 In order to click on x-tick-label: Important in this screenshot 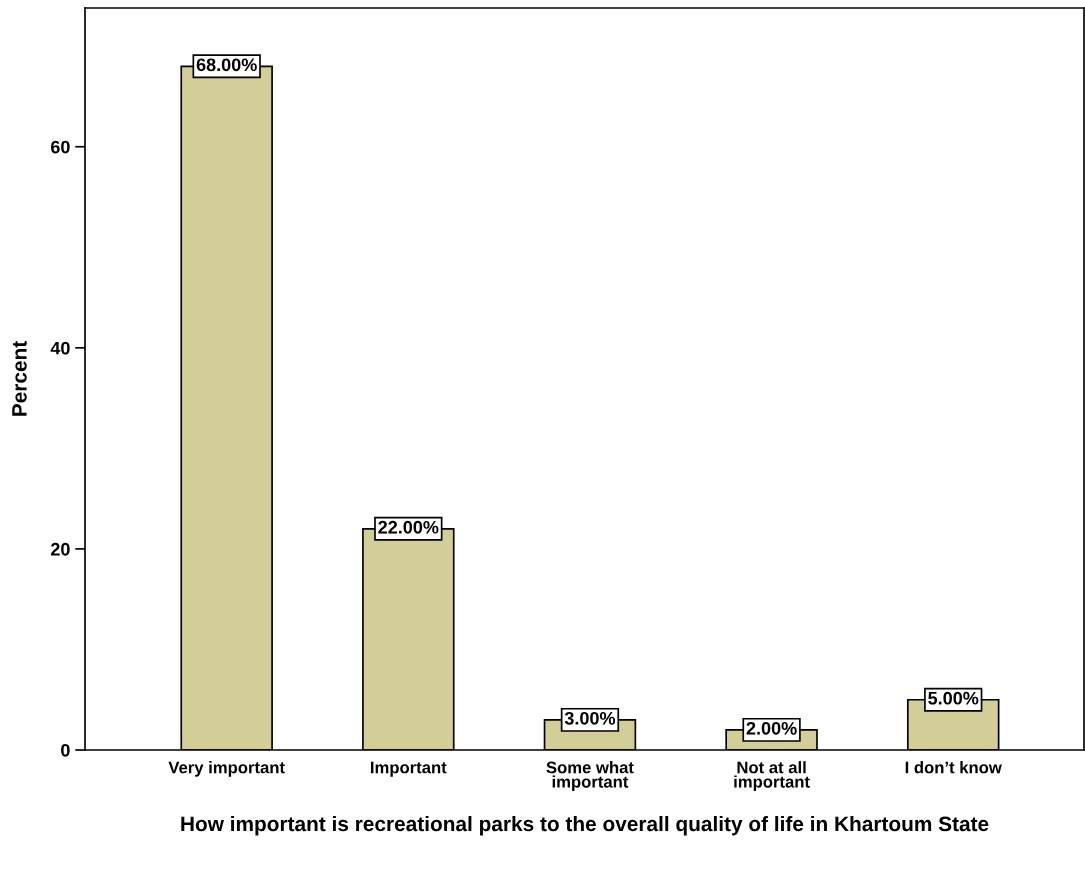, I will do `click(409, 769)`.